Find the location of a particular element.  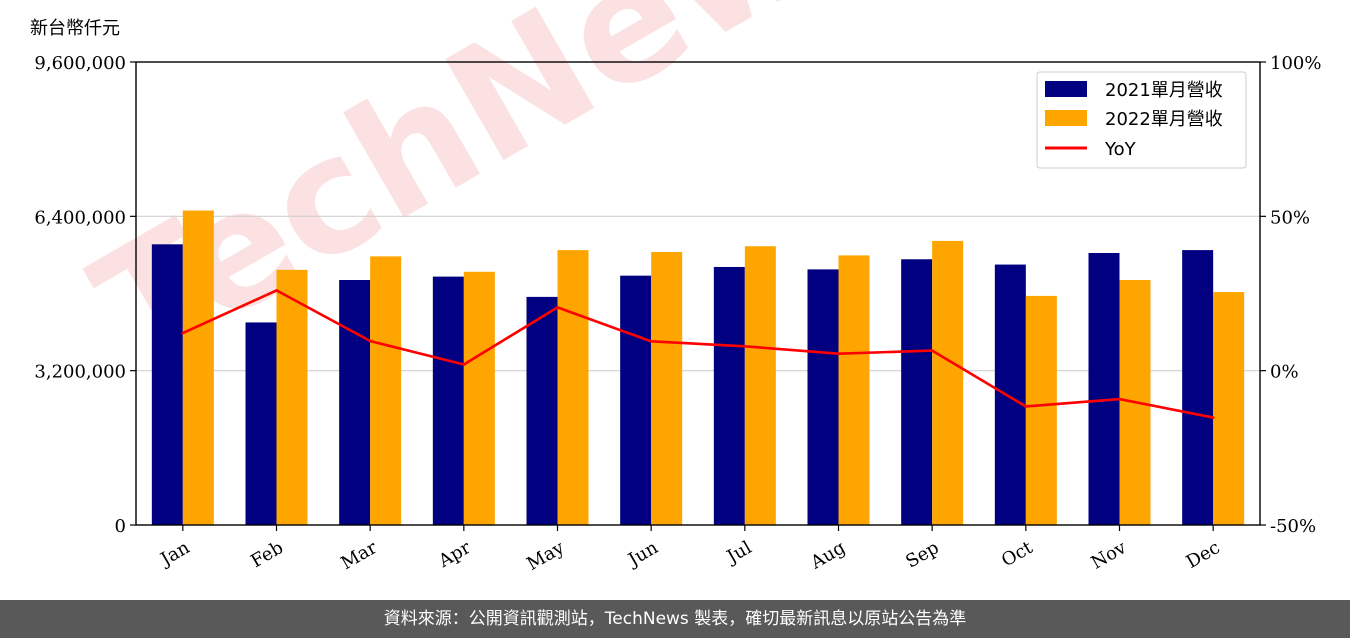

x-tick-label: Dec is located at coordinates (1203, 555).